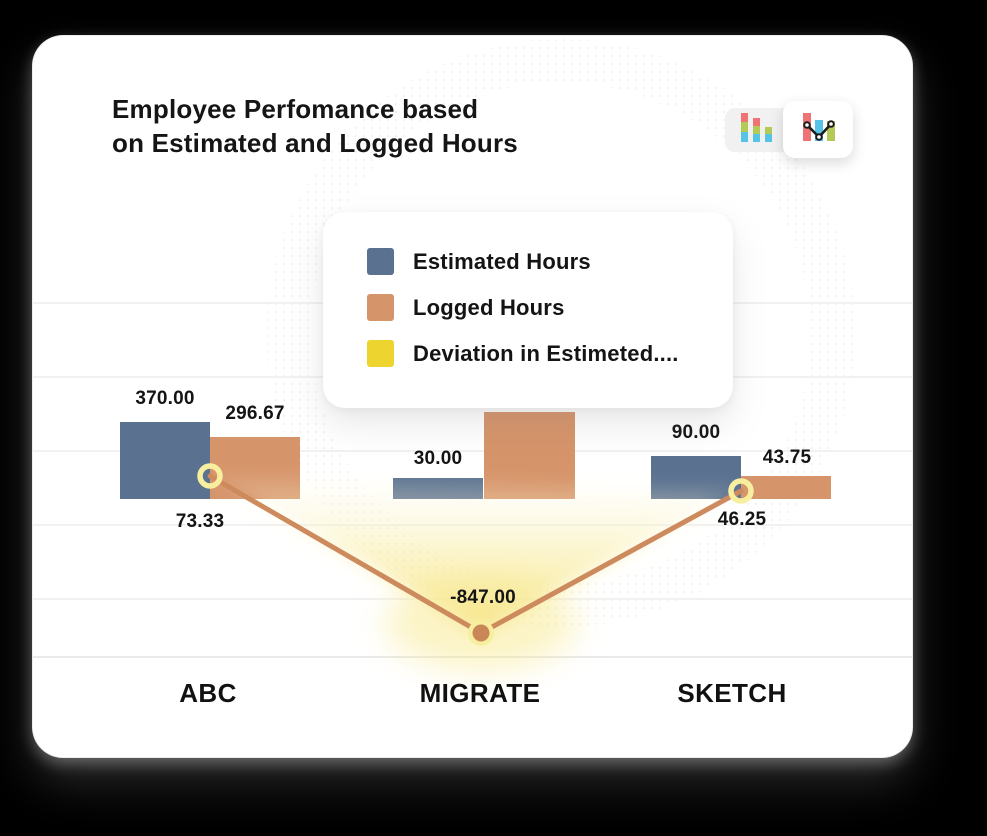  What do you see at coordinates (732, 693) in the screenshot?
I see `category-label-sketch: SKETCH` at bounding box center [732, 693].